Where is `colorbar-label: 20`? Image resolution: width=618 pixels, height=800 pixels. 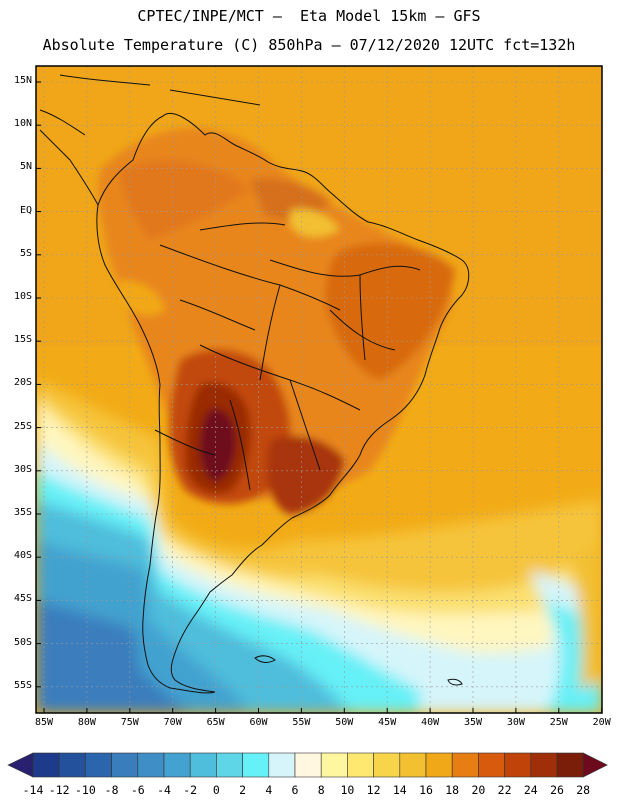
colorbar-label: 20 is located at coordinates (478, 790).